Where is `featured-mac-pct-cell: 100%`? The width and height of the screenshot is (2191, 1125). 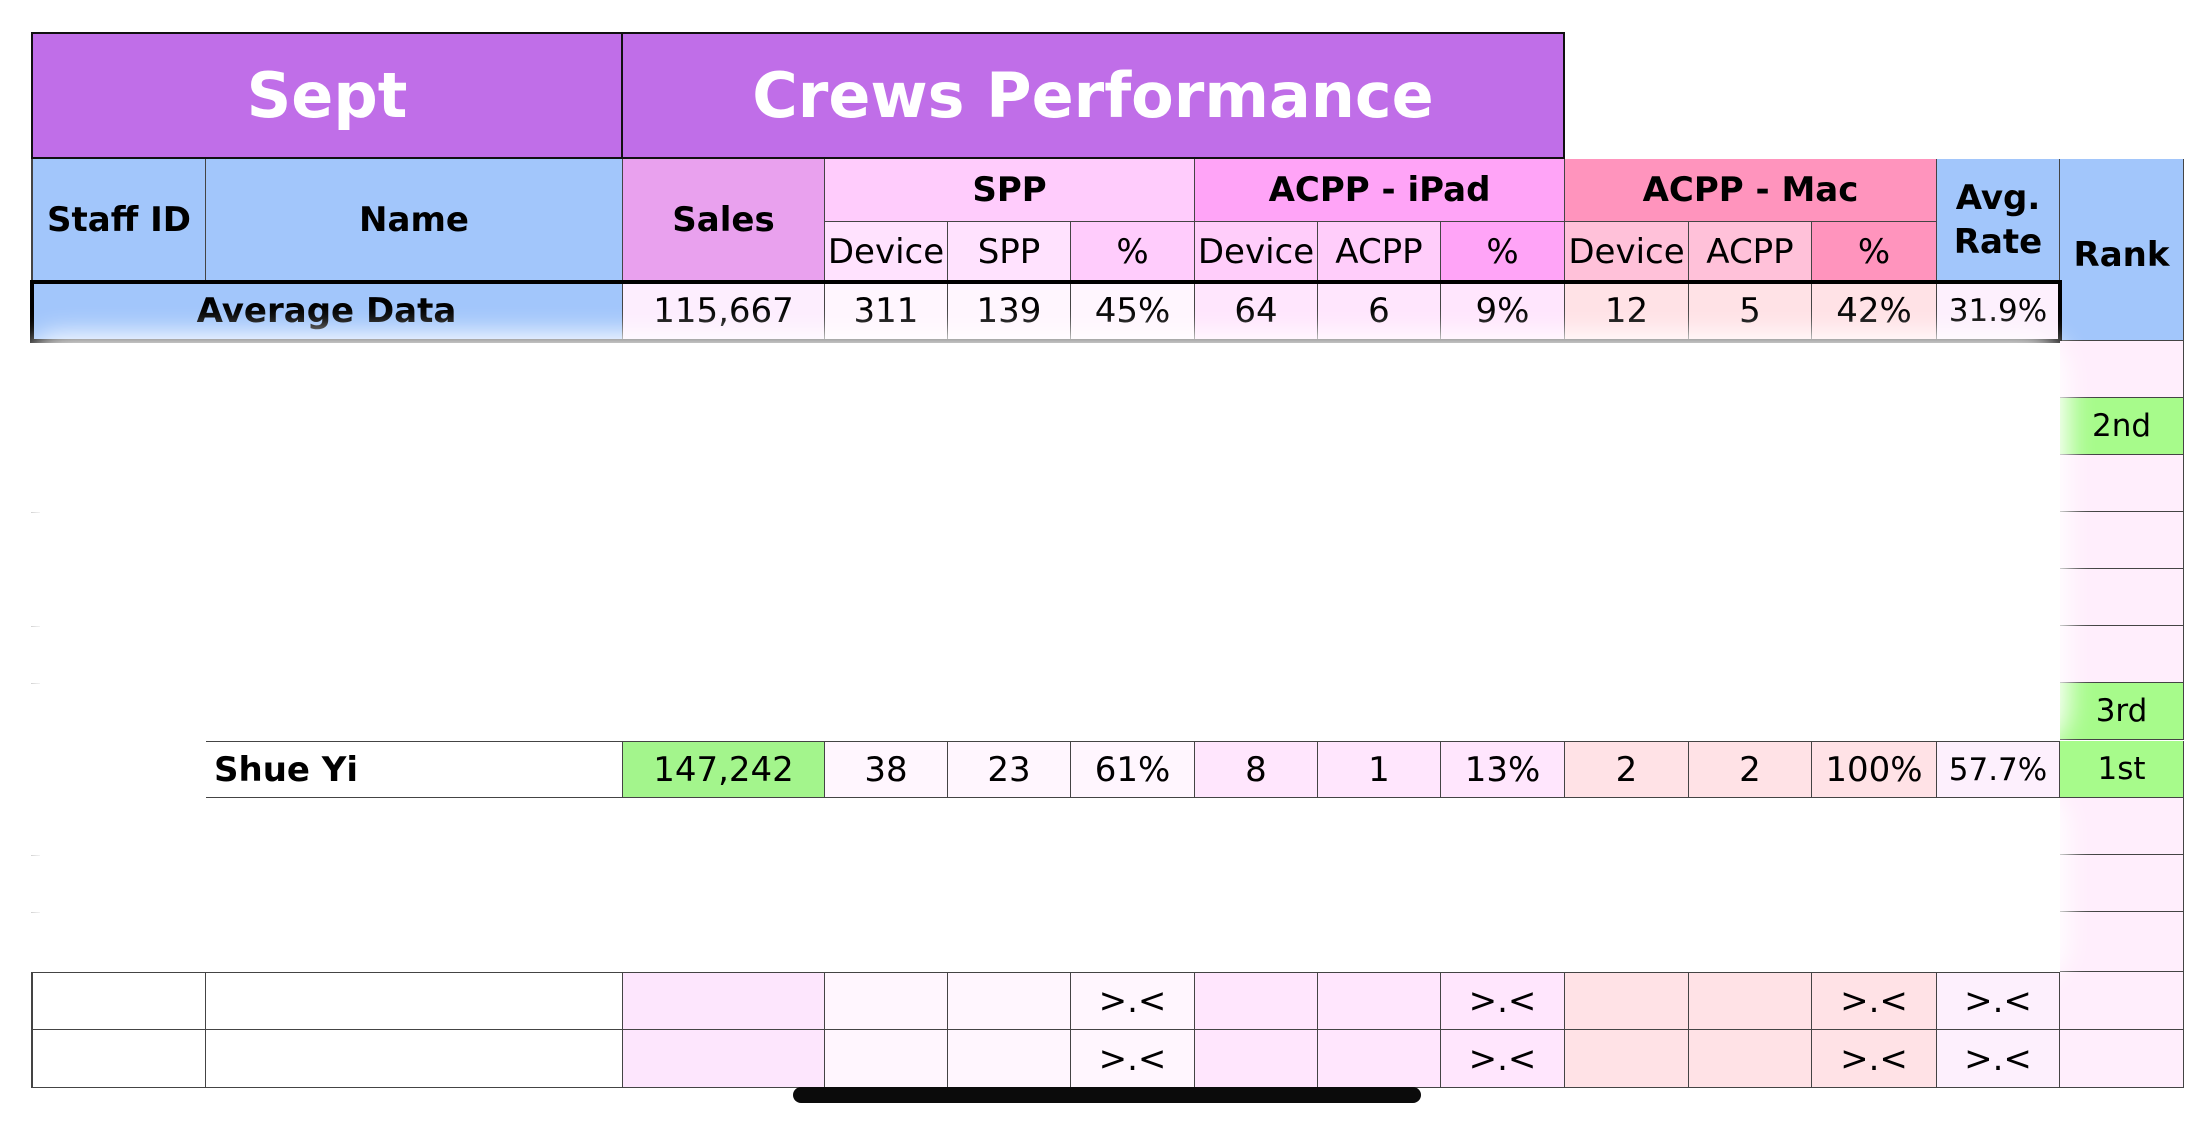 featured-mac-pct-cell: 100% is located at coordinates (1874, 769).